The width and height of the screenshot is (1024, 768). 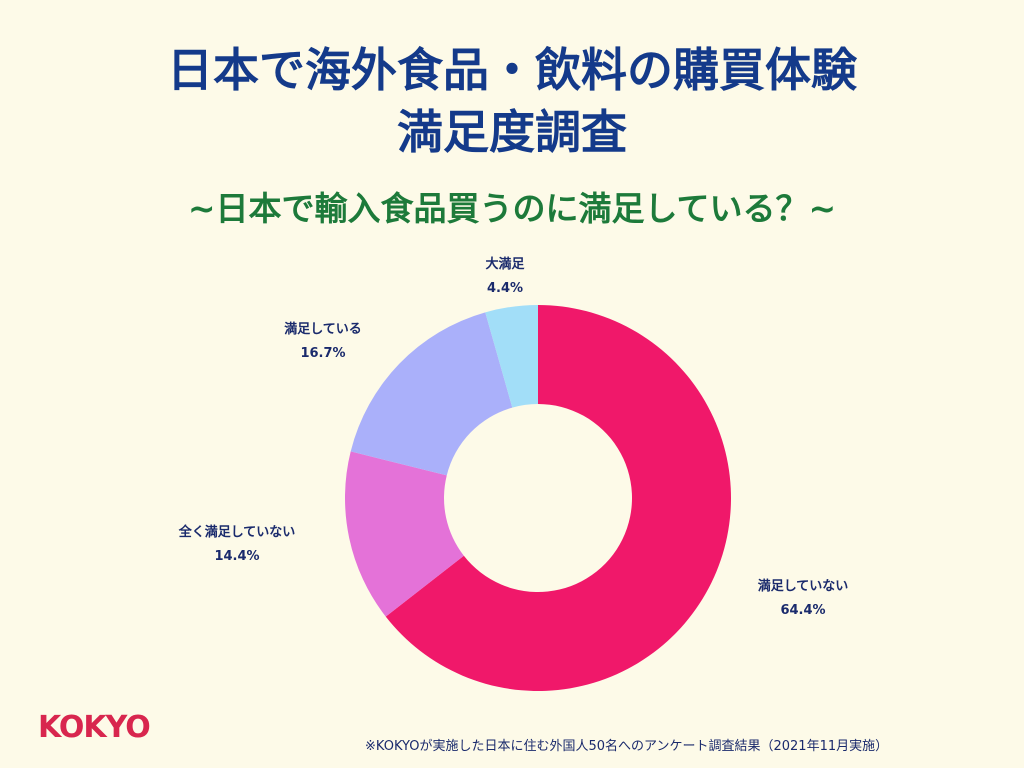 I want to click on slice-label-1: 全く満足していない 14.4%, so click(x=237, y=544).